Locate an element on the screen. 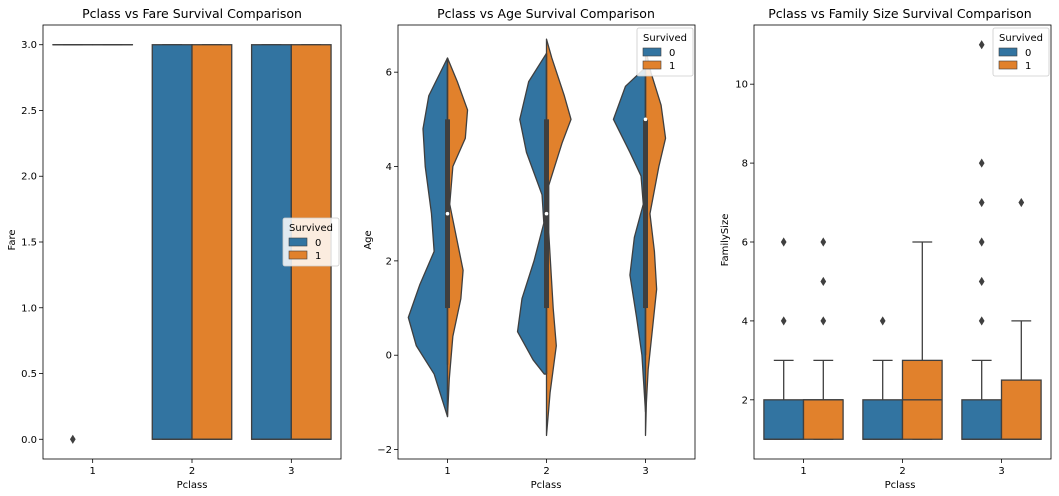 The width and height of the screenshot is (1059, 496). y-tick-label: 0.0 is located at coordinates (29, 440).